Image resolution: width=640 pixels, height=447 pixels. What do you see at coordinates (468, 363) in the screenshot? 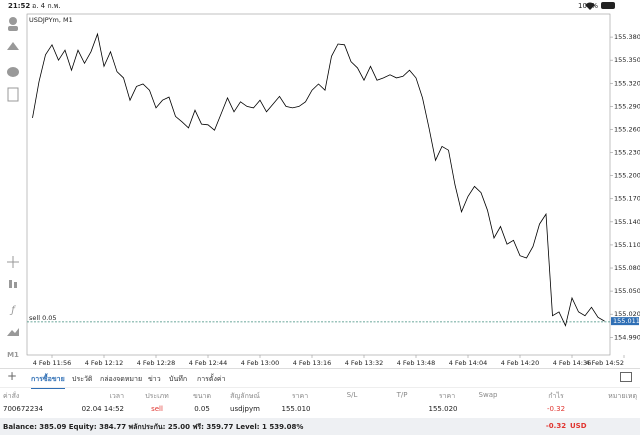
I see `x-tick-label: 4 Feb 14:04` at bounding box center [468, 363].